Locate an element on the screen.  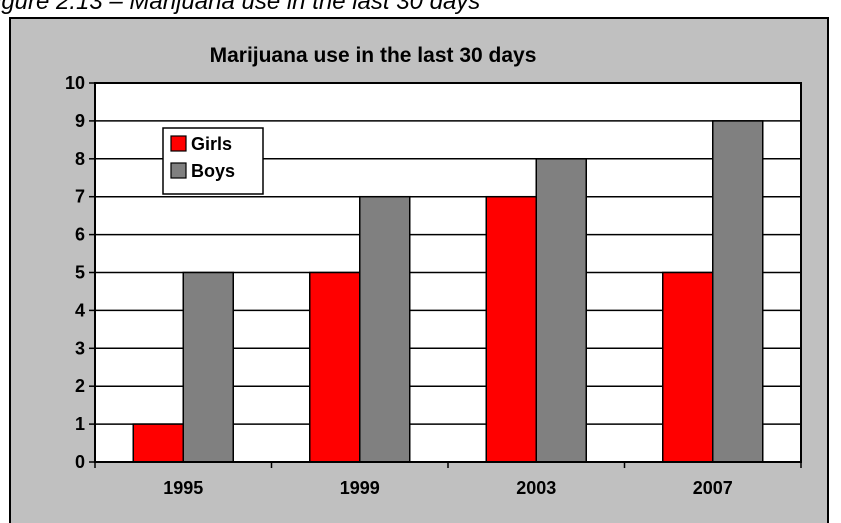
x-tick-label: 2003 is located at coordinates (536, 488).